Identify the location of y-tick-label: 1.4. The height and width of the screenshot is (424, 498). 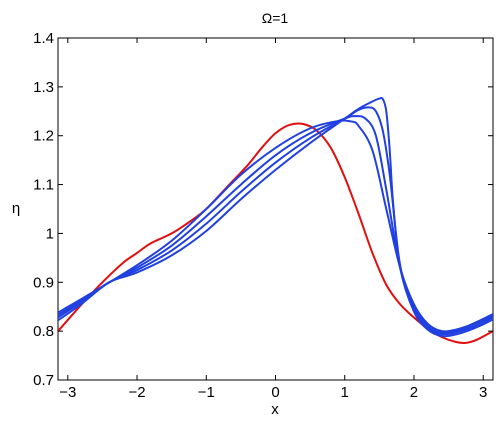
(43, 38).